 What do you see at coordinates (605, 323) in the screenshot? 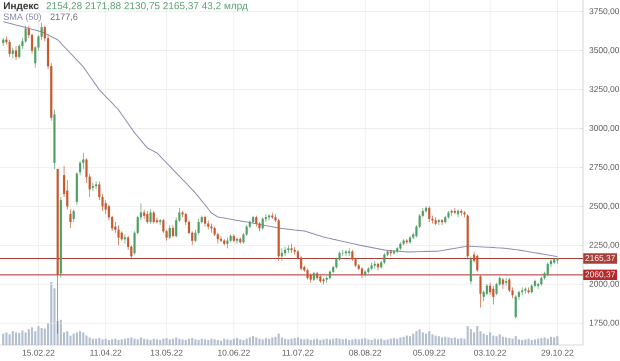
I see `y-tick-label: 1750,00` at bounding box center [605, 323].